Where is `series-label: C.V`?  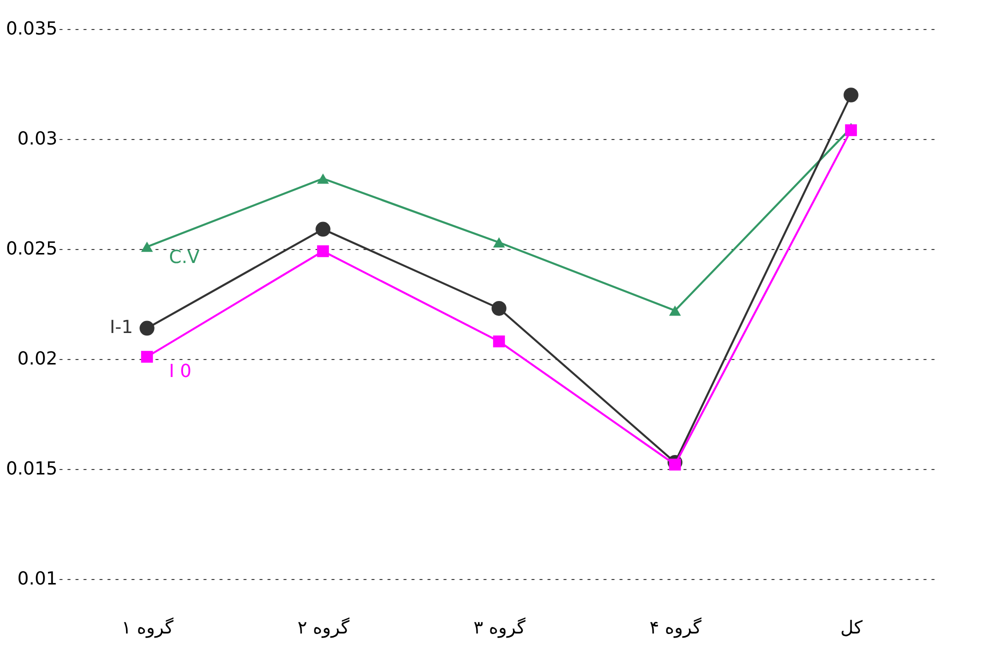
series-label: C.V is located at coordinates (184, 257).